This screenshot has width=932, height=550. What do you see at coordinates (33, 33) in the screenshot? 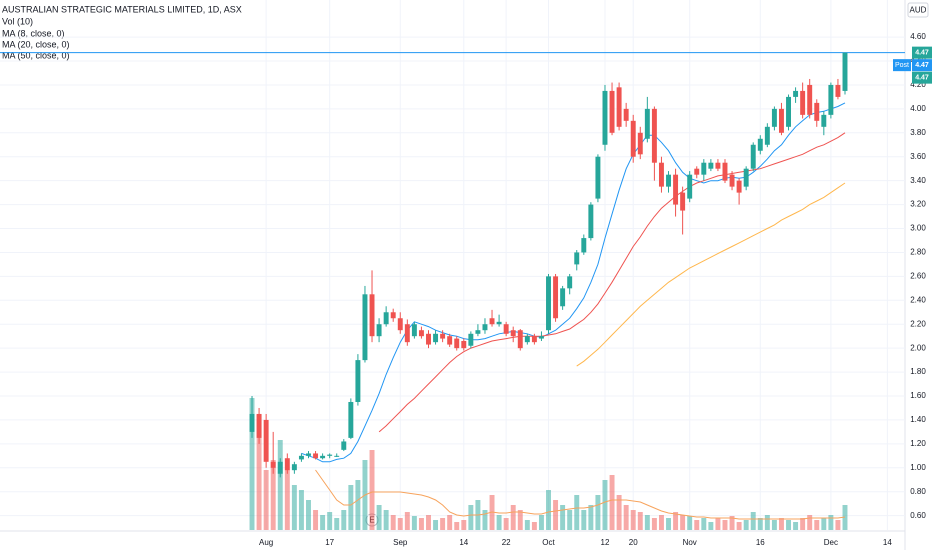
I see `legend-entry: MA (8, close, 0)` at bounding box center [33, 33].